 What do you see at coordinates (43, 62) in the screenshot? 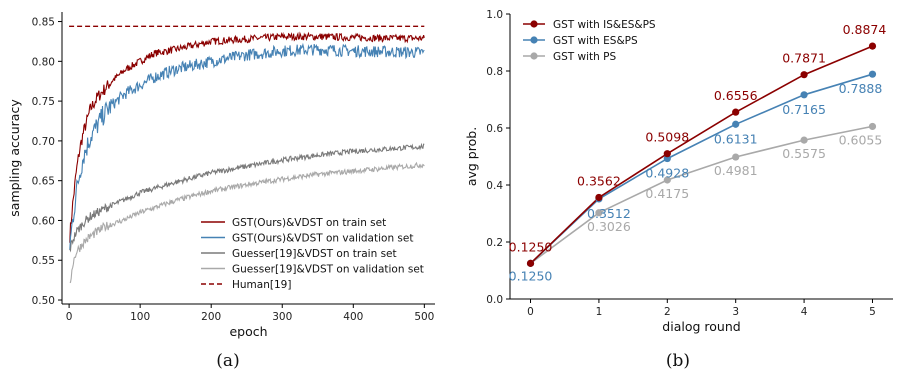
I see `y-tick-label: 0.80` at bounding box center [43, 62].